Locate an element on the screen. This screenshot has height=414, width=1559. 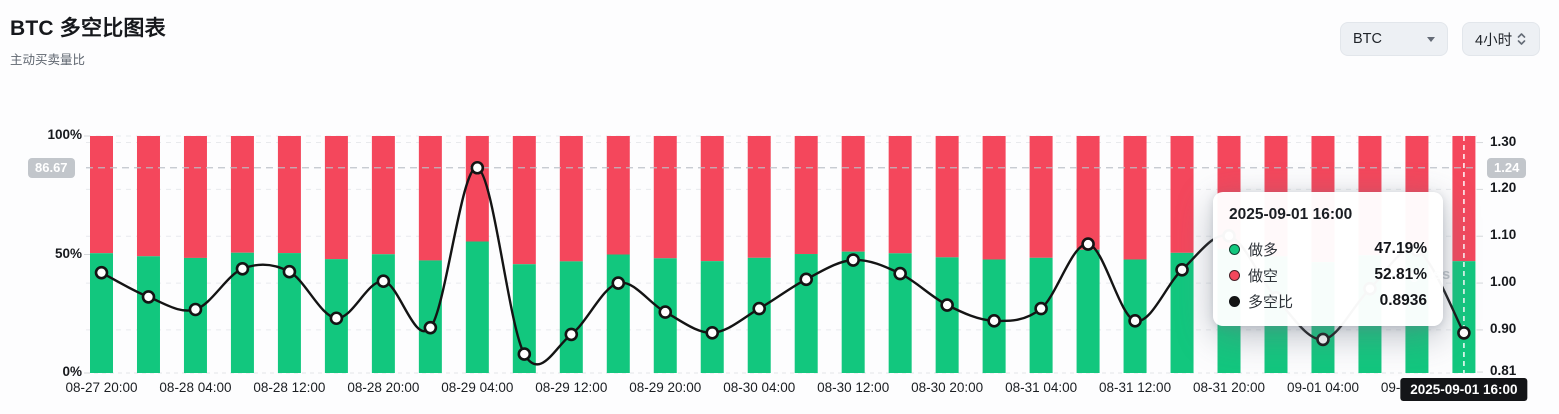
tooltip-label: 多空比 is located at coordinates (1271, 302).